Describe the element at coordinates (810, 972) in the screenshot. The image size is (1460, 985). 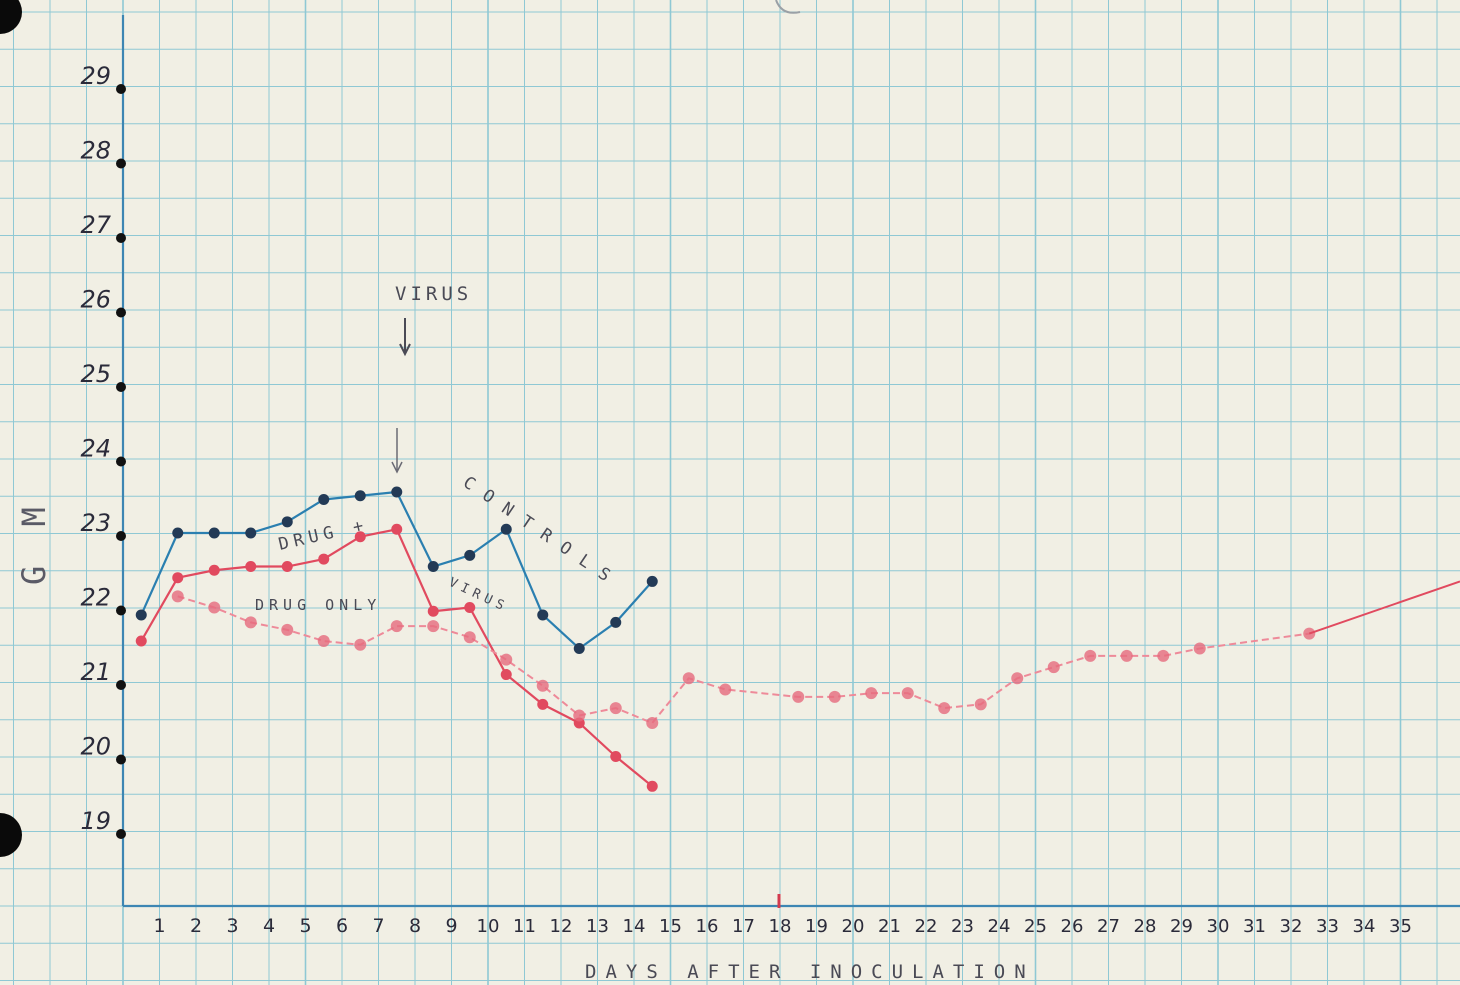
I see `x-axis-label: DAYS AFTER INOCULATION` at that location.